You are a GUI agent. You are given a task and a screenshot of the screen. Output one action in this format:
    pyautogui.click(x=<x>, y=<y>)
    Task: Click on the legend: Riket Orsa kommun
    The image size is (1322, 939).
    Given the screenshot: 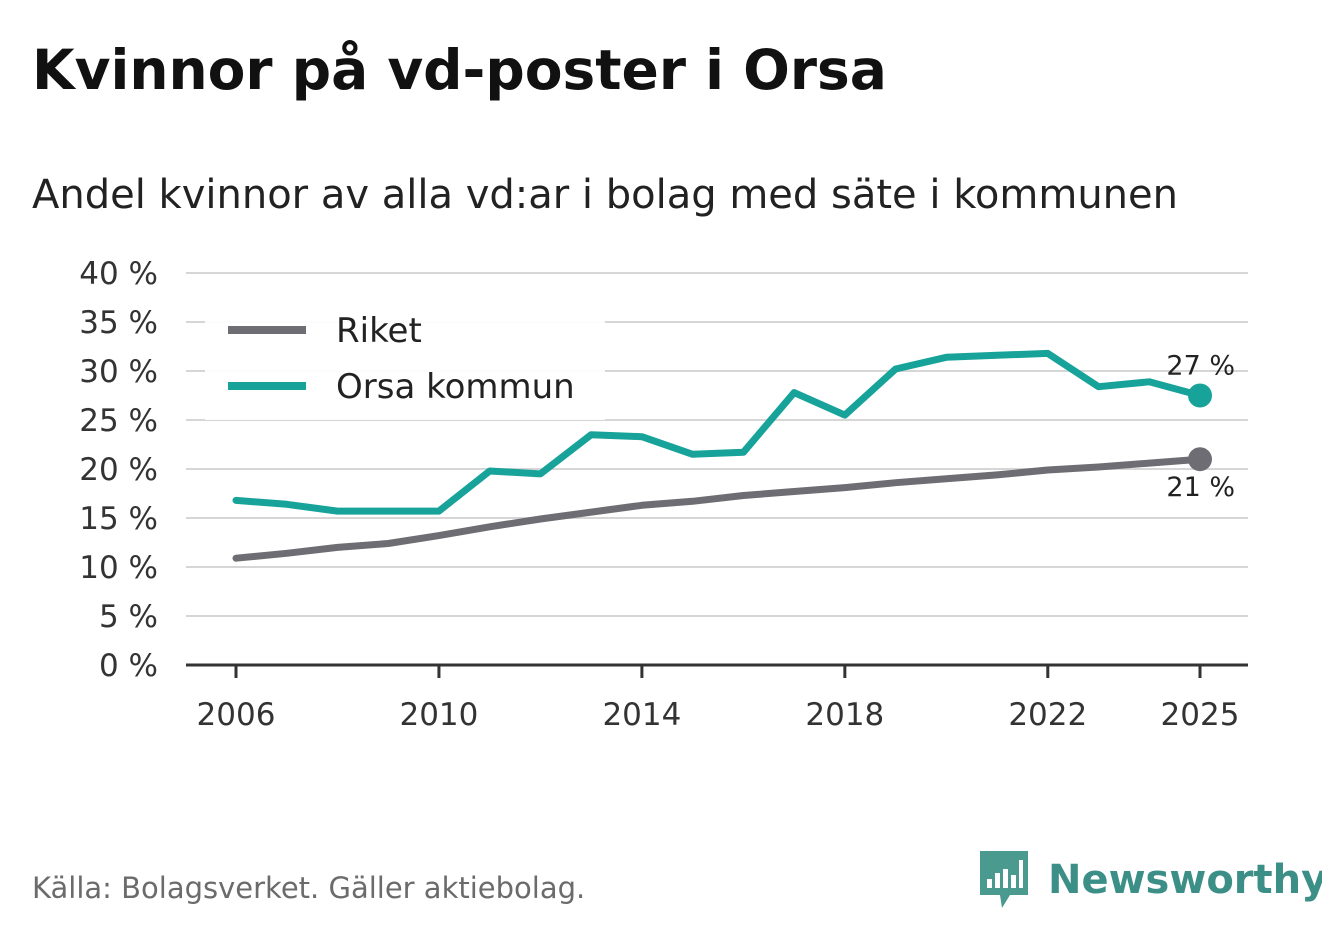 What is the action you would take?
    pyautogui.click(x=405, y=360)
    